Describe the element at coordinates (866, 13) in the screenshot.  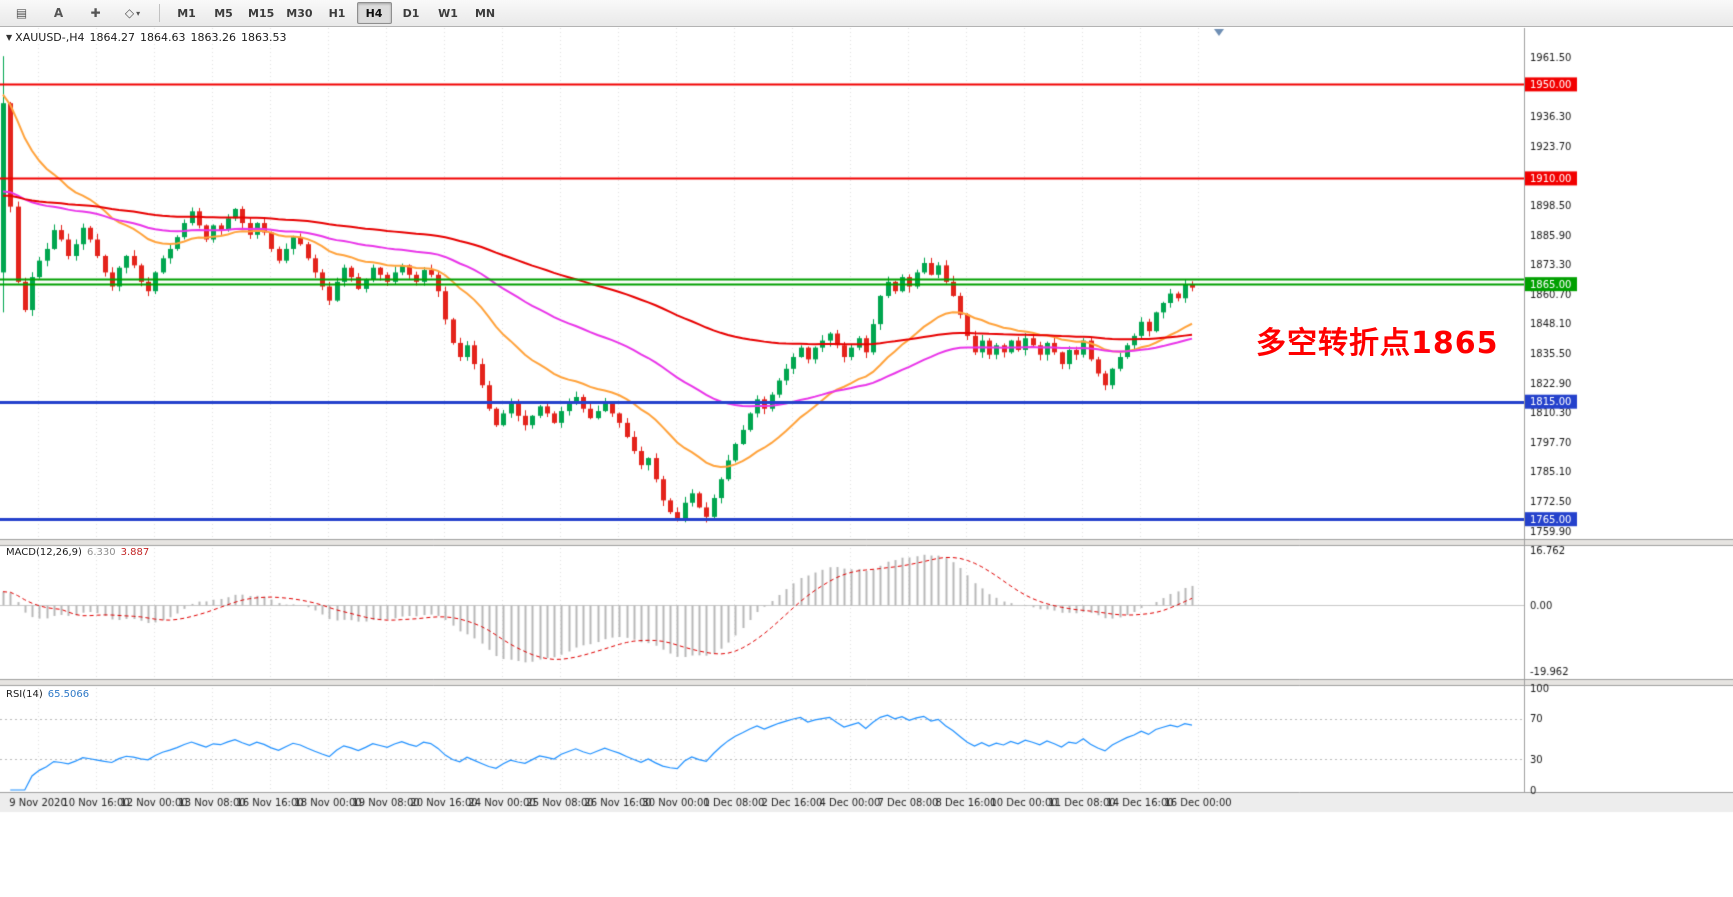
I see `top-toolbar: ▤ A ✚ ◇ ▾ M1 M5 M15 M30 H1 H4 D1 W1 MN` at that location.